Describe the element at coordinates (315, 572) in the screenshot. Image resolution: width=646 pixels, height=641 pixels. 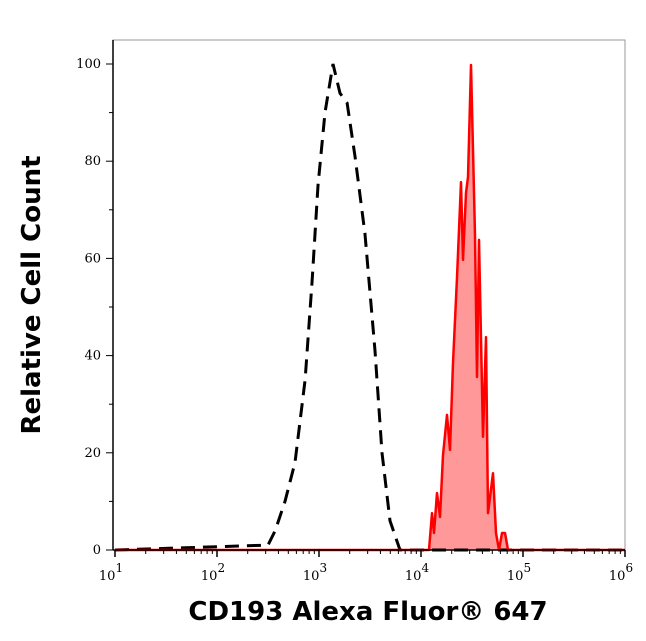
I see `x-tick-label: 10³` at that location.